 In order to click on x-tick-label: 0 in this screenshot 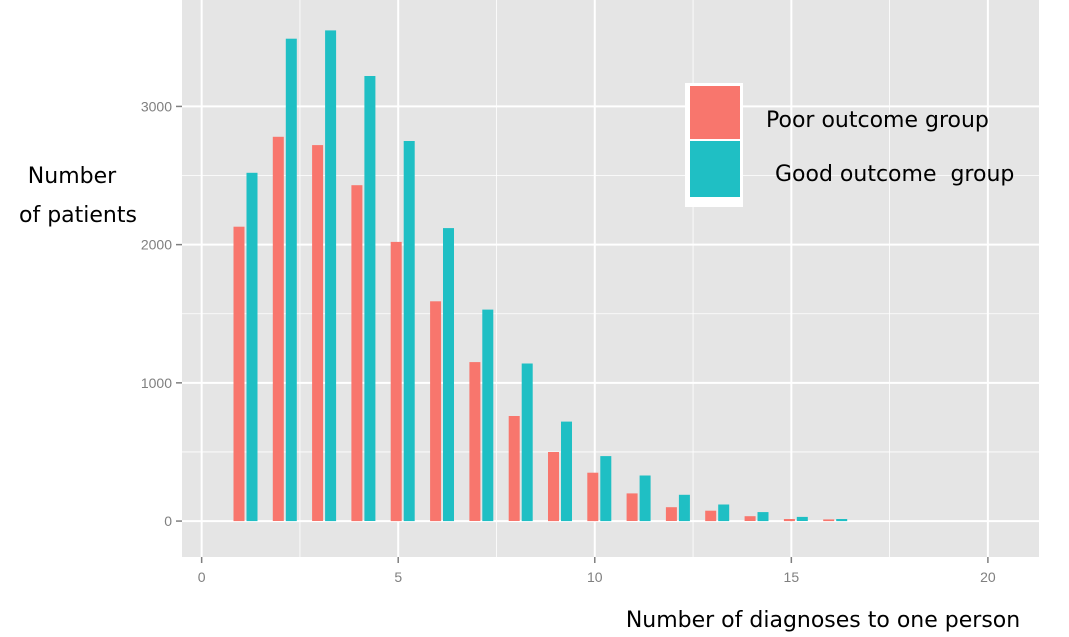, I will do `click(202, 577)`.